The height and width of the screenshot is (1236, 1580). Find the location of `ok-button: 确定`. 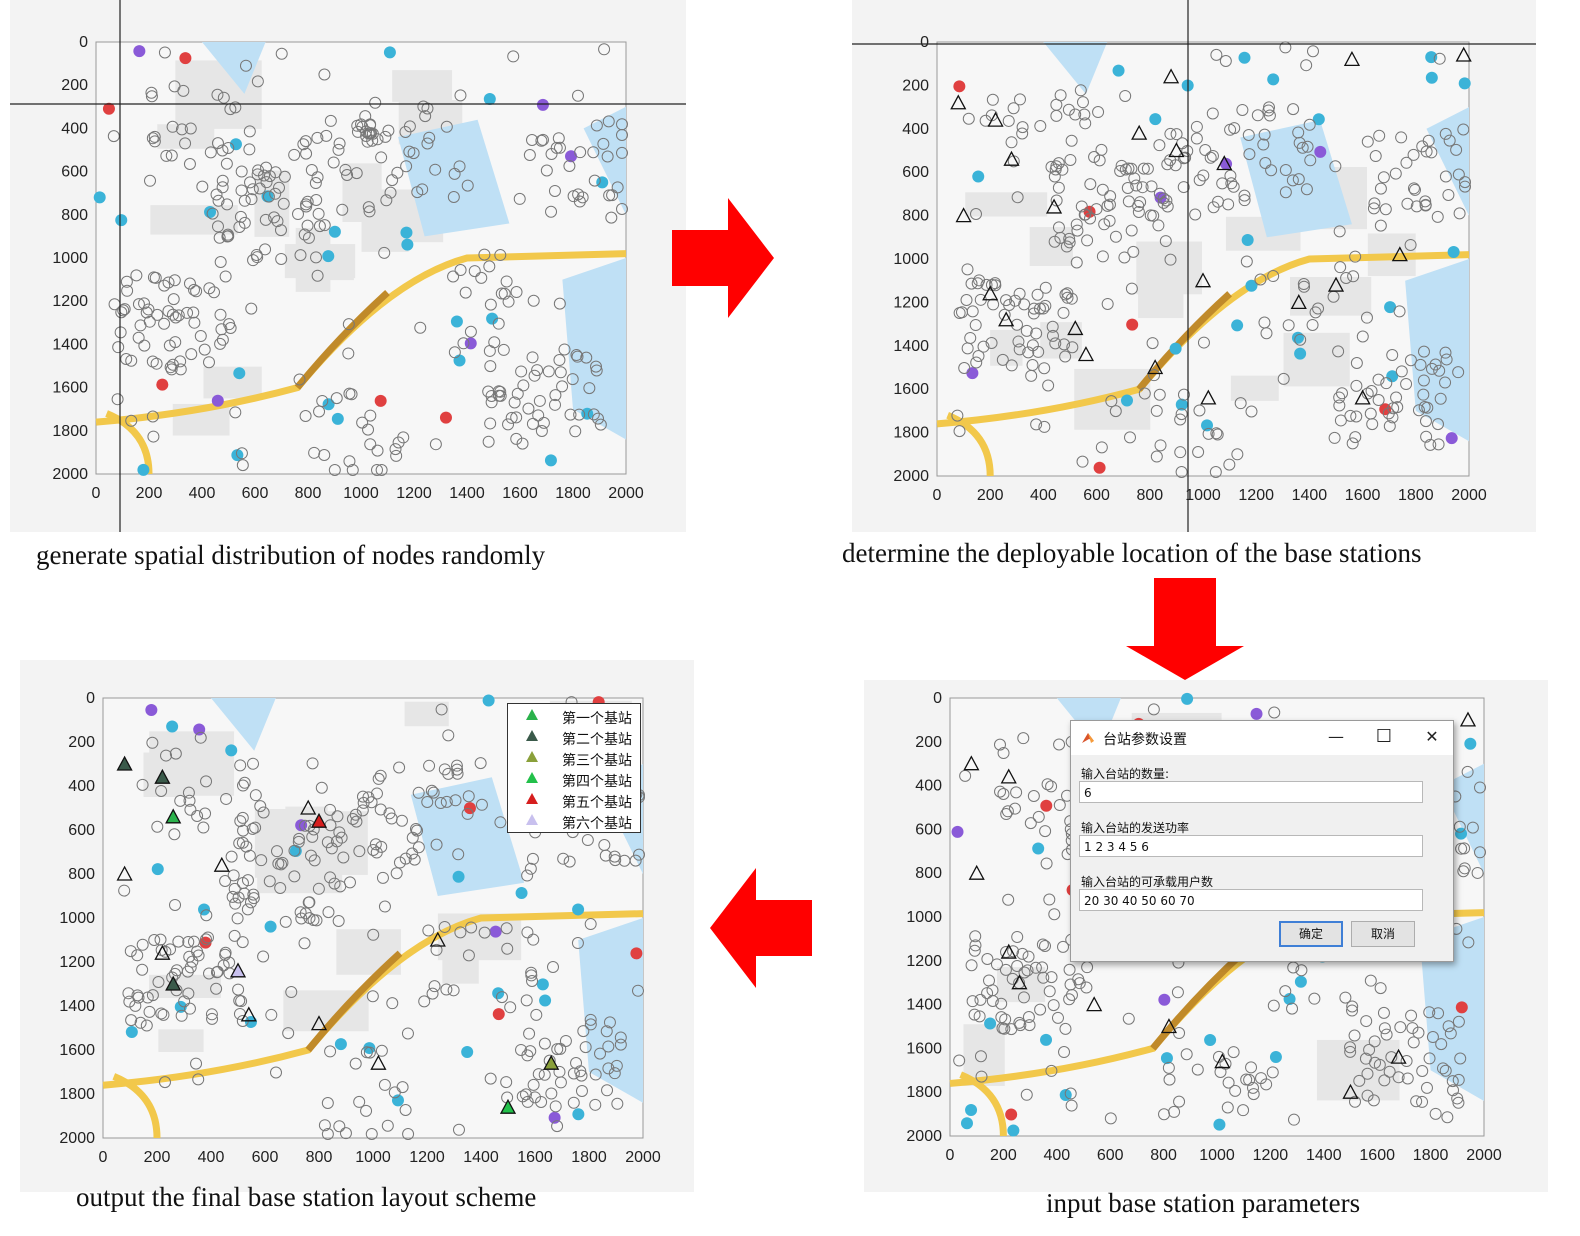

ok-button: 确定 is located at coordinates (1311, 934).